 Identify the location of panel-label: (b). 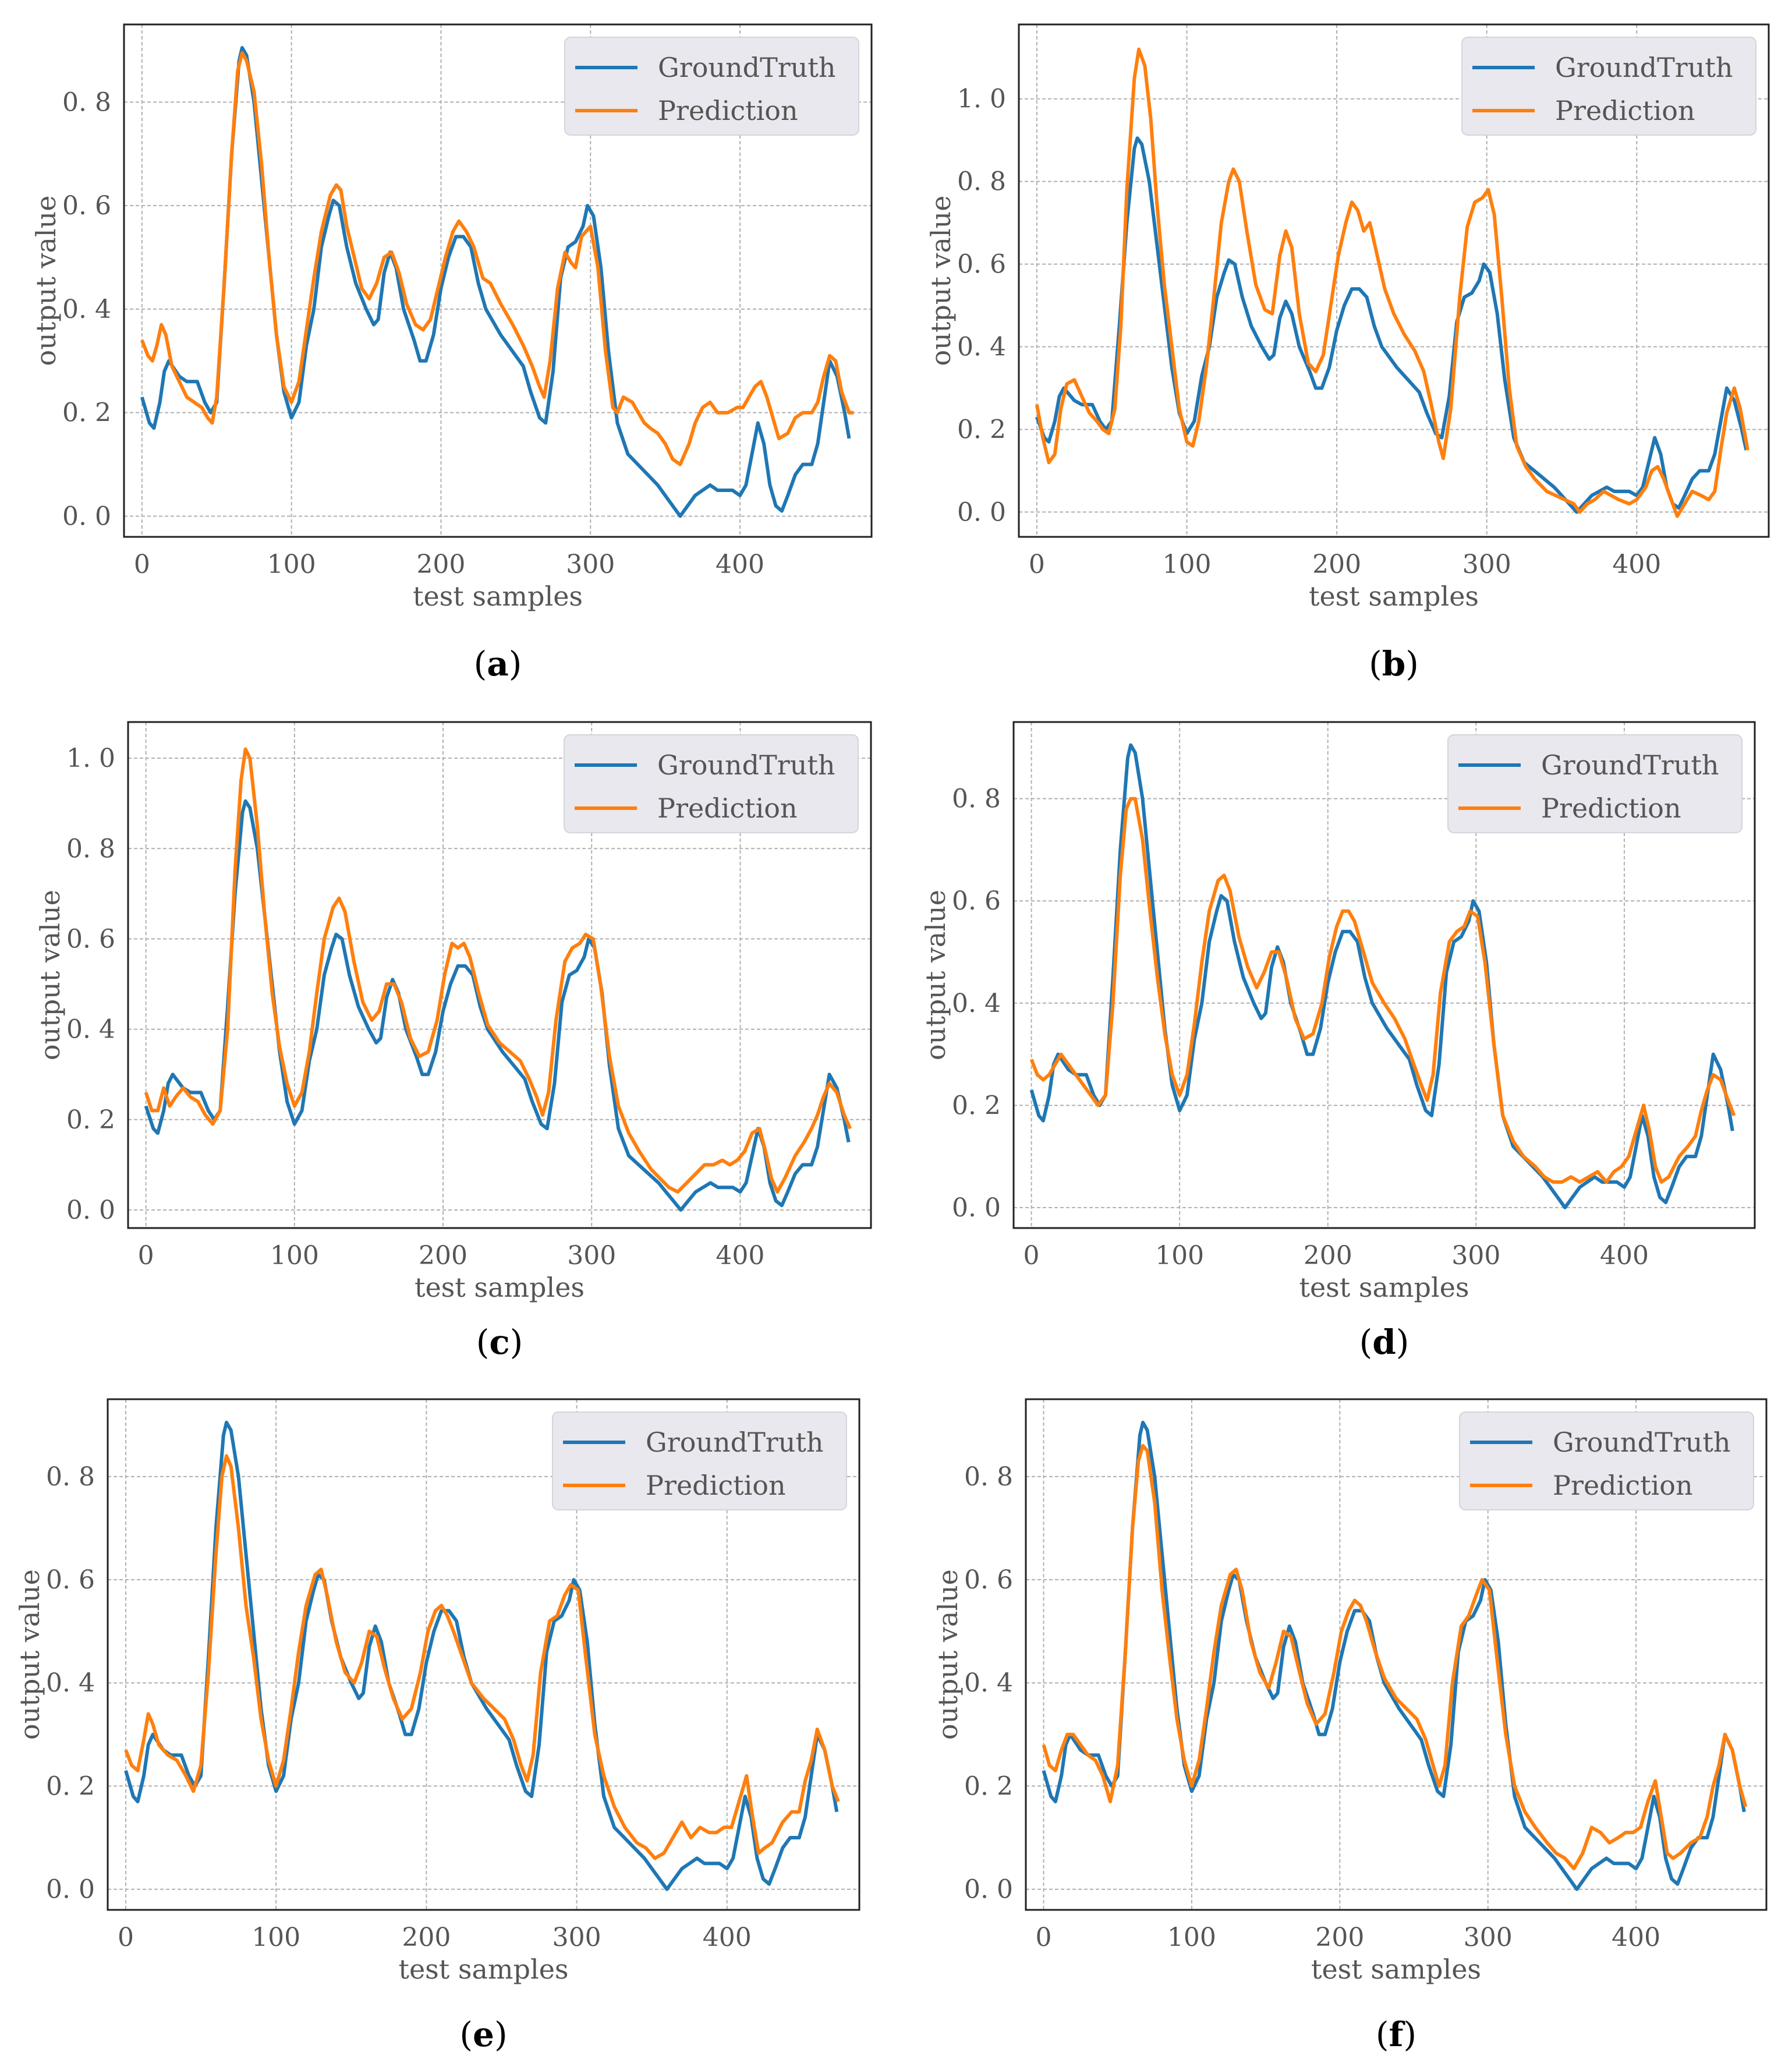
(1394, 664).